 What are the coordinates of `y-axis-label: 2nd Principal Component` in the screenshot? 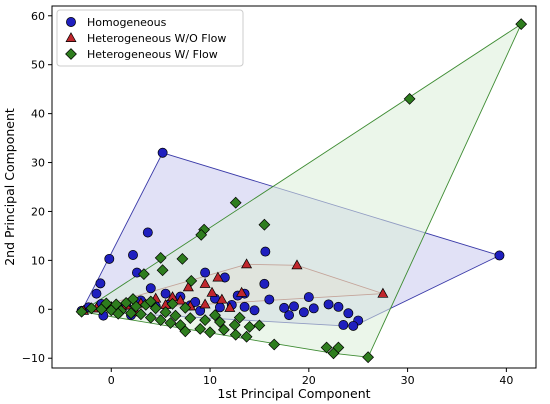 It's located at (9, 187).